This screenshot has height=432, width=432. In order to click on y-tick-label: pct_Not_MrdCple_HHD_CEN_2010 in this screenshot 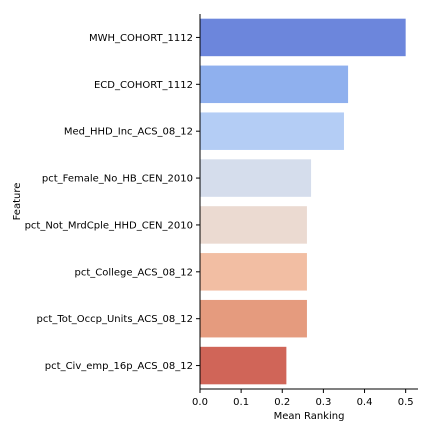, I will do `click(109, 225)`.